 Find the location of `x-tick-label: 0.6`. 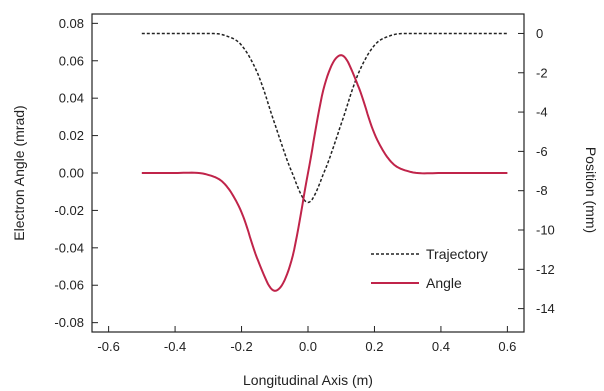

x-tick-label: 0.6 is located at coordinates (507, 346).